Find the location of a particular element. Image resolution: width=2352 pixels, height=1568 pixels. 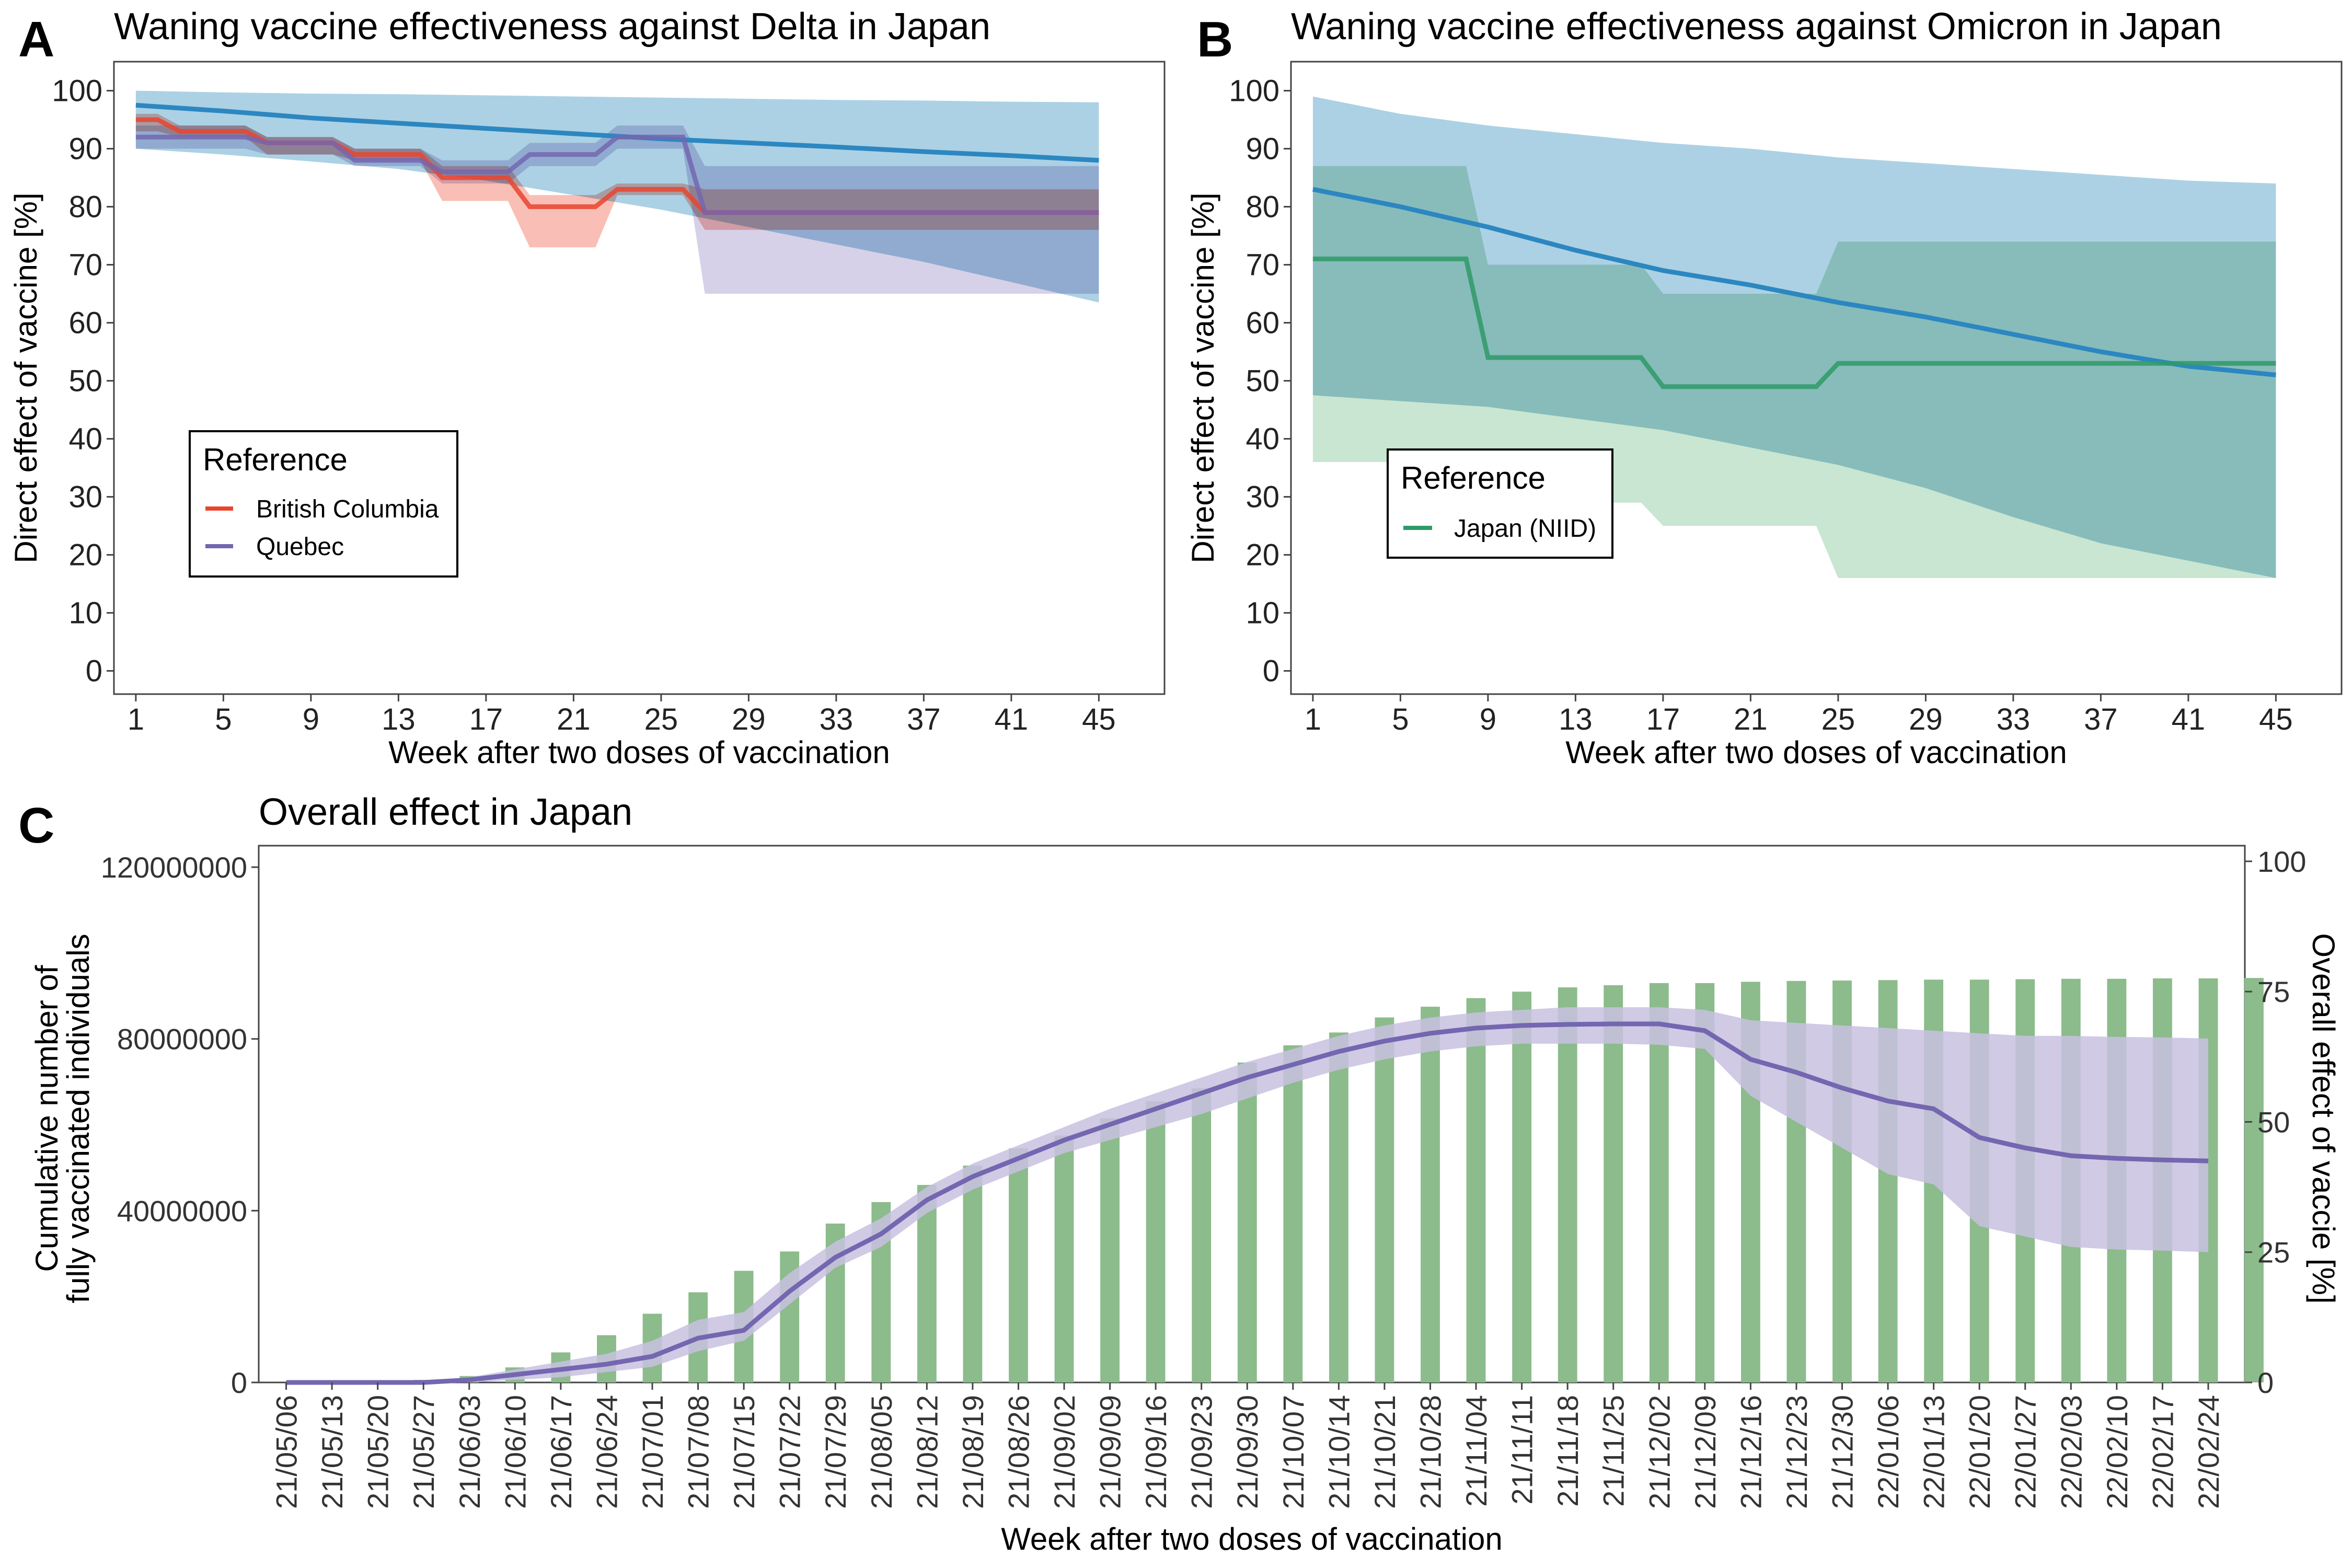

x-tick-label: 21/09/16 is located at coordinates (1155, 1452).